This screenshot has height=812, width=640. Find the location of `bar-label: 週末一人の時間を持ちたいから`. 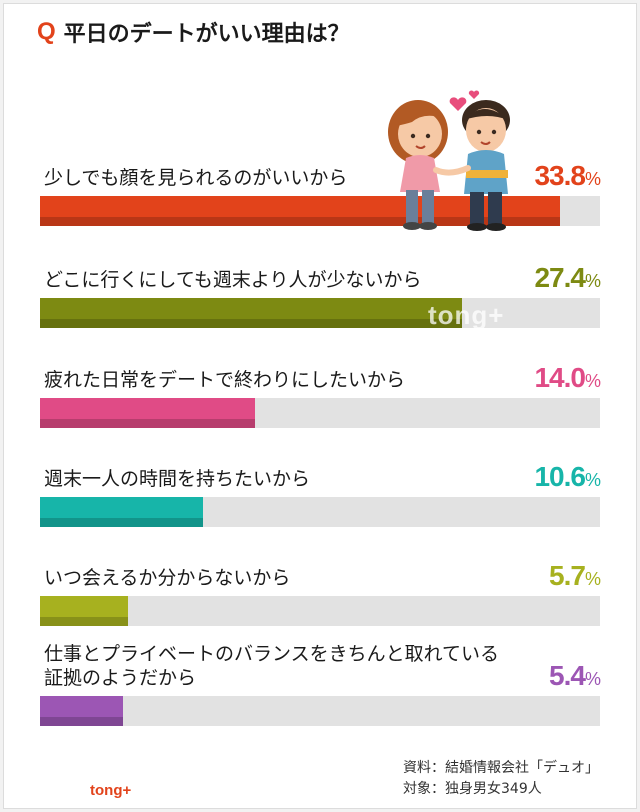

bar-label: 週末一人の時間を持ちたいから is located at coordinates (177, 479).